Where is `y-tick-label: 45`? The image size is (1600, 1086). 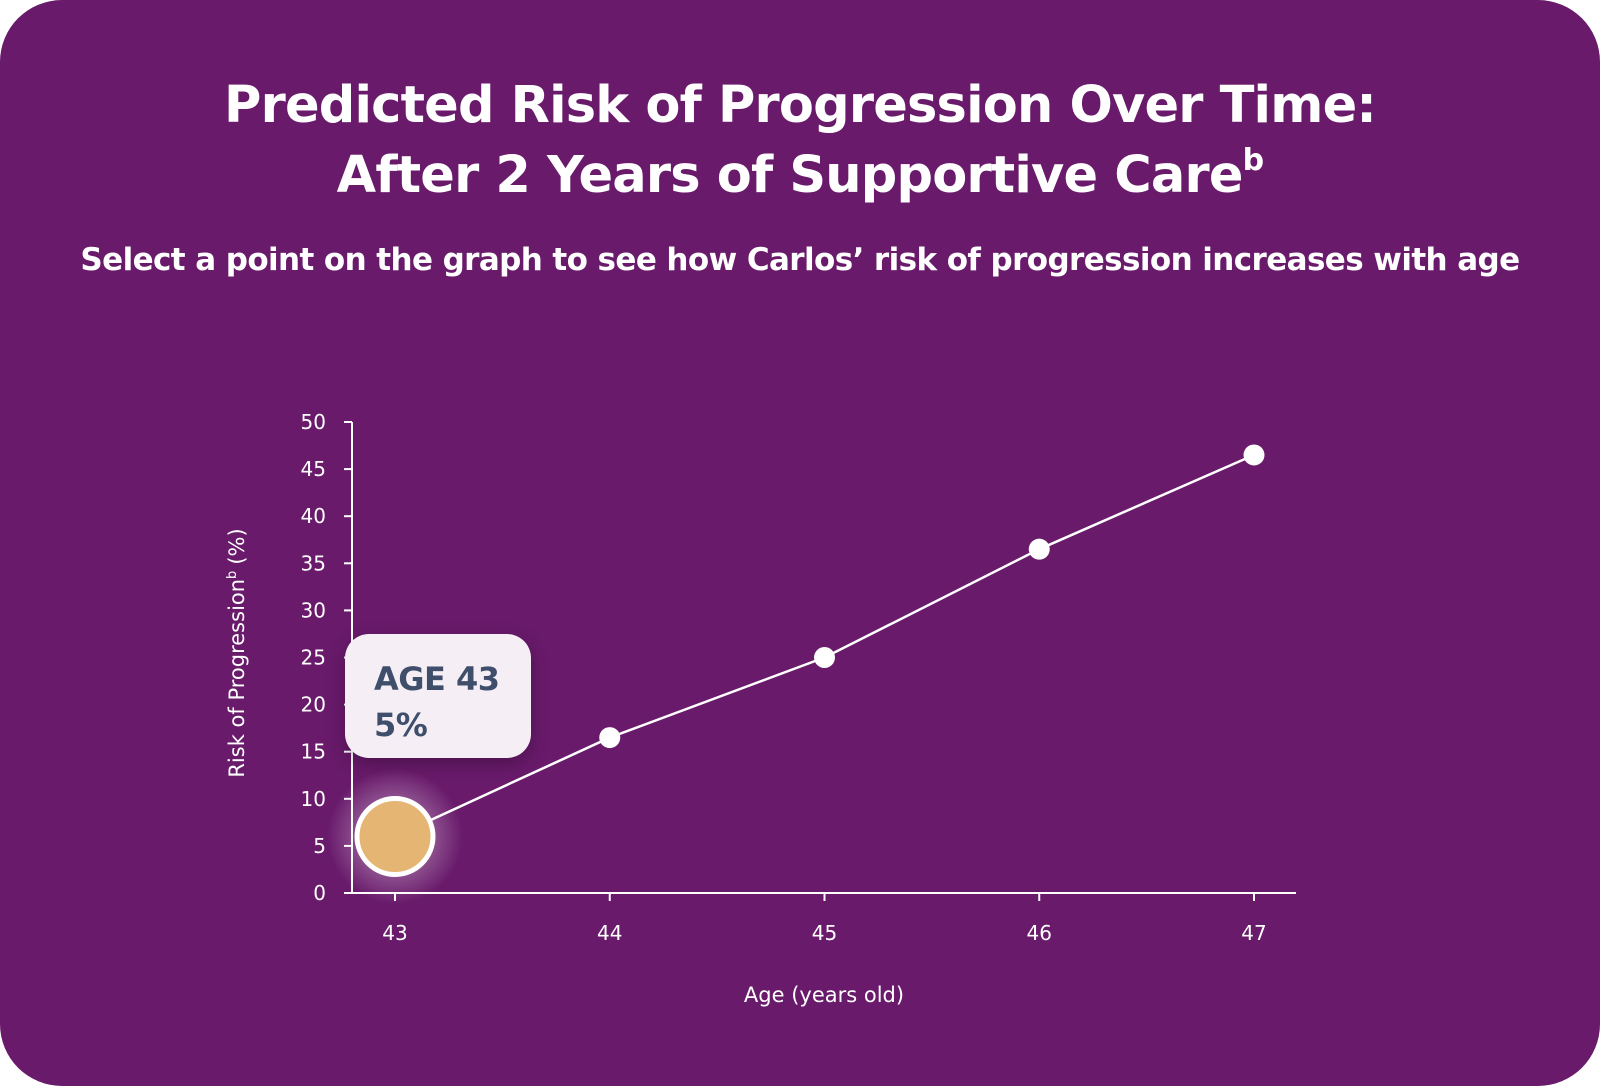 y-tick-label: 45 is located at coordinates (313, 469).